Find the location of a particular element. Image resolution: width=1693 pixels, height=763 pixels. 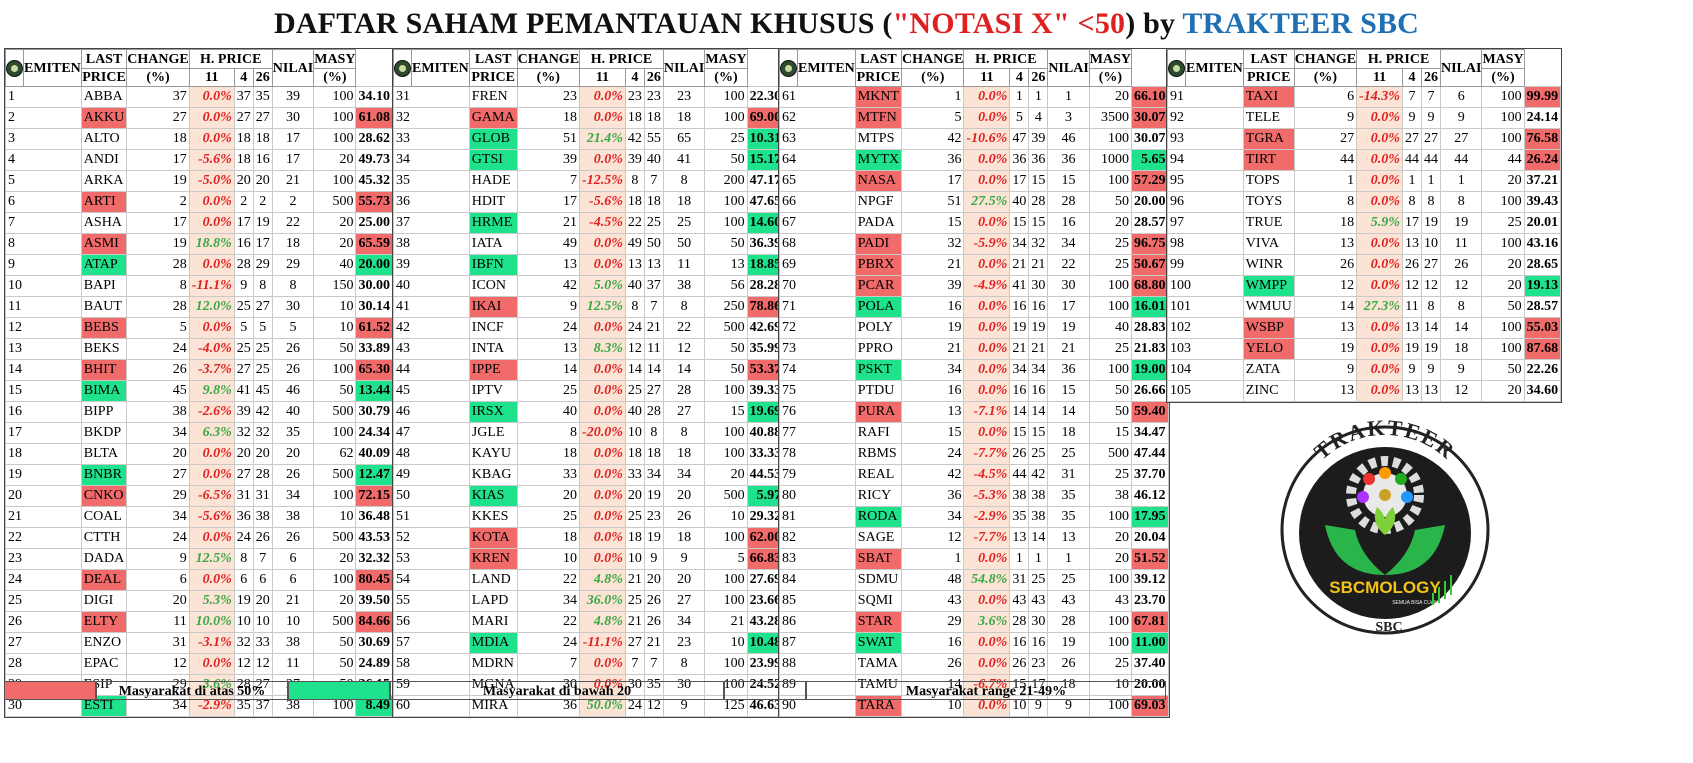

emiten-code: FREN is located at coordinates (493, 97).